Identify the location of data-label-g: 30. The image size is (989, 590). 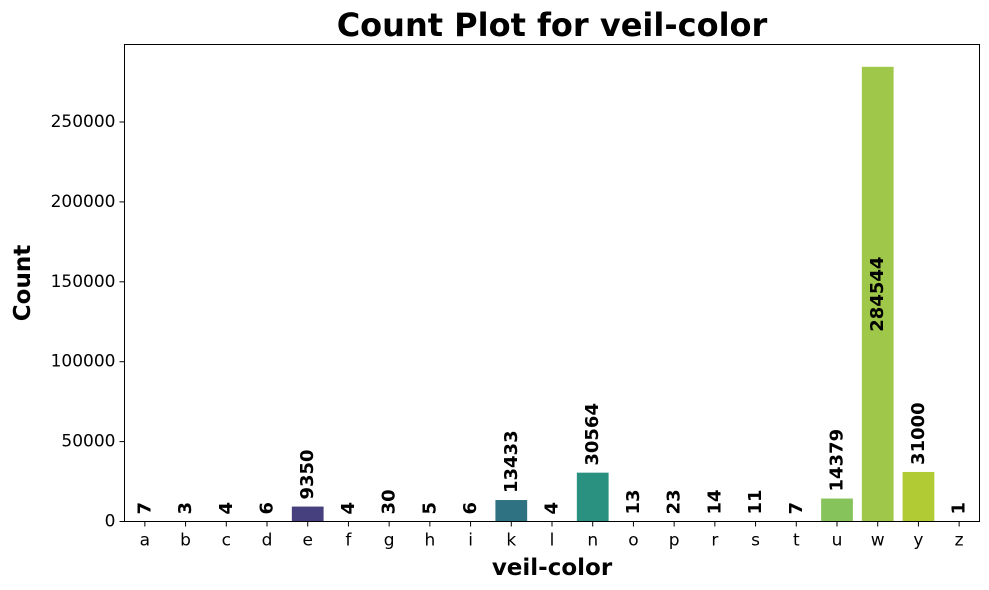
(389, 501).